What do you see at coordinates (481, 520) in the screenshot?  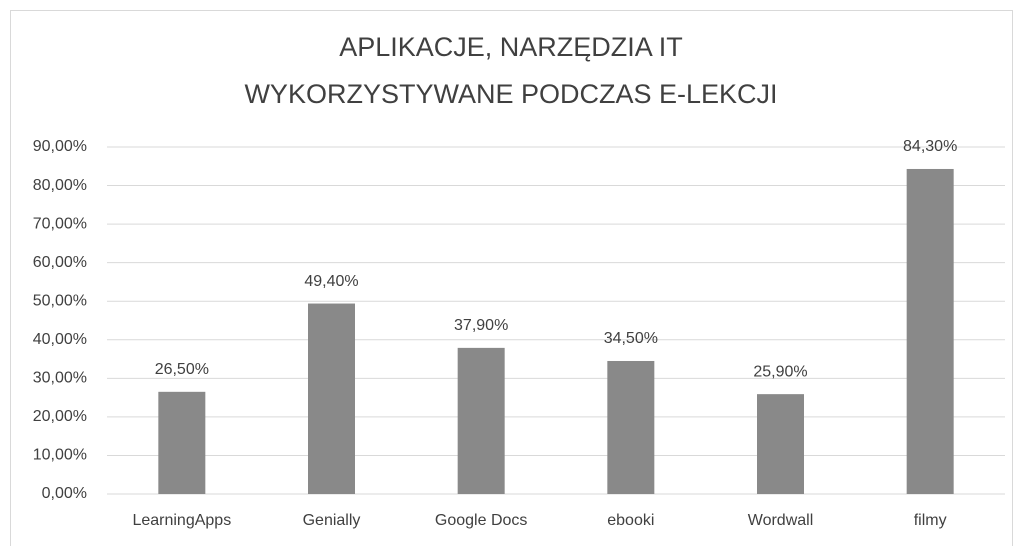 I see `x-tick-label: Google Docs` at bounding box center [481, 520].